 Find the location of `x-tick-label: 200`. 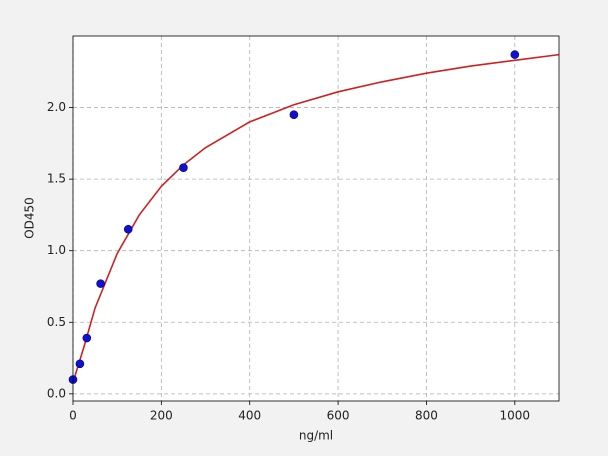

x-tick-label: 200 is located at coordinates (161, 416).